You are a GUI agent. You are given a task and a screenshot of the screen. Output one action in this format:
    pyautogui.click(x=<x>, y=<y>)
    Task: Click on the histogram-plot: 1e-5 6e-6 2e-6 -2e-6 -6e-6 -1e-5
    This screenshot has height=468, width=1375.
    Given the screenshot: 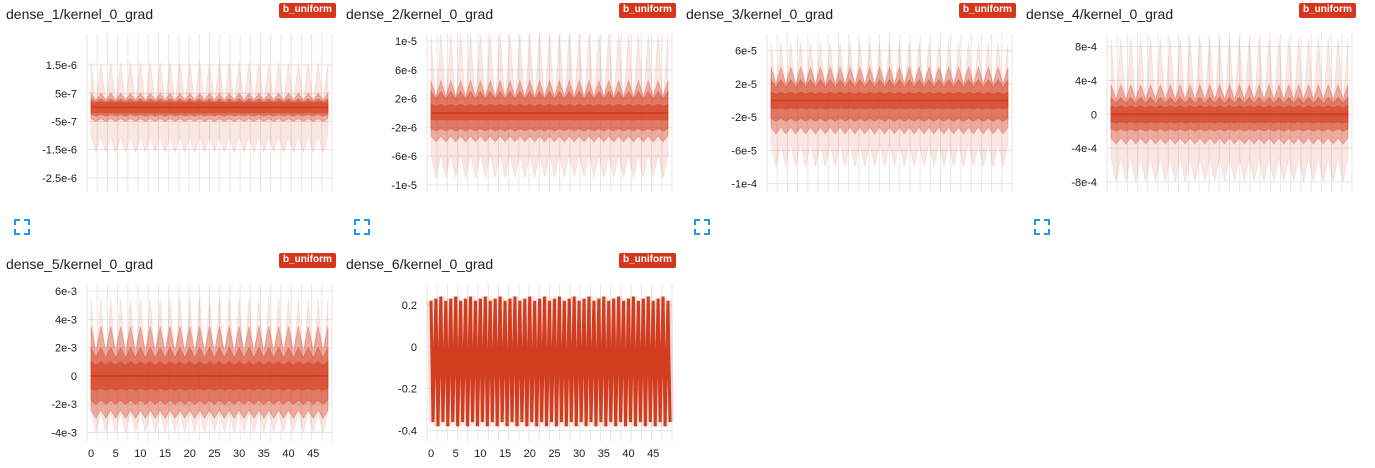 What is the action you would take?
    pyautogui.click(x=510, y=100)
    